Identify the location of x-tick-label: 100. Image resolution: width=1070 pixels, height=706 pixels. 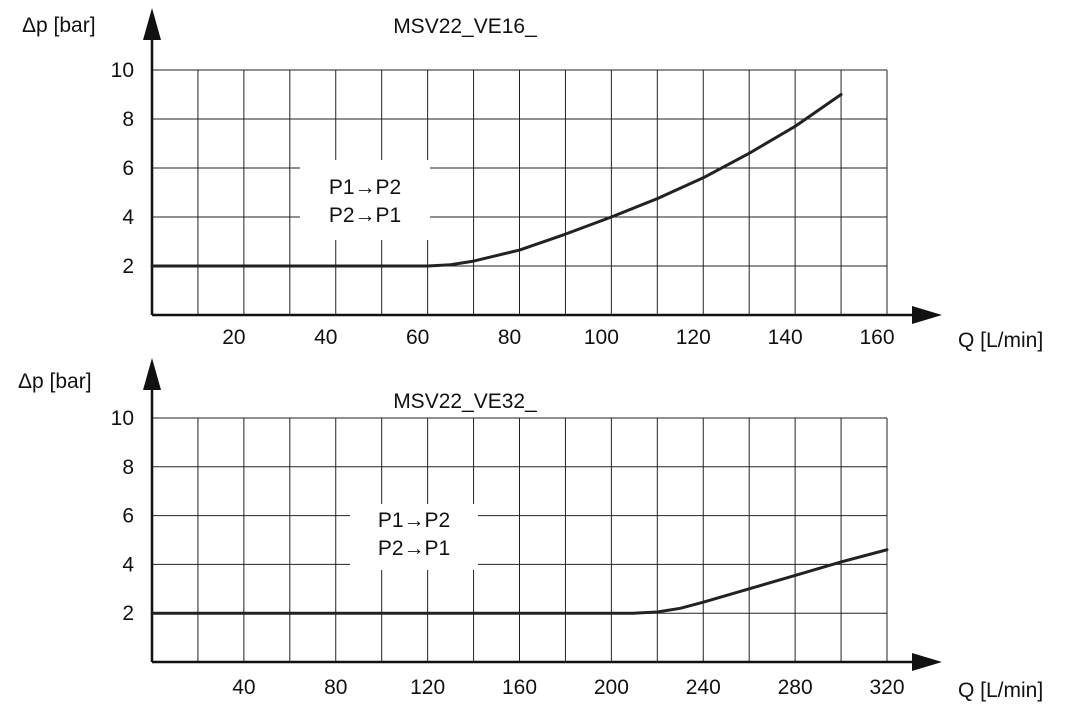
(601, 337).